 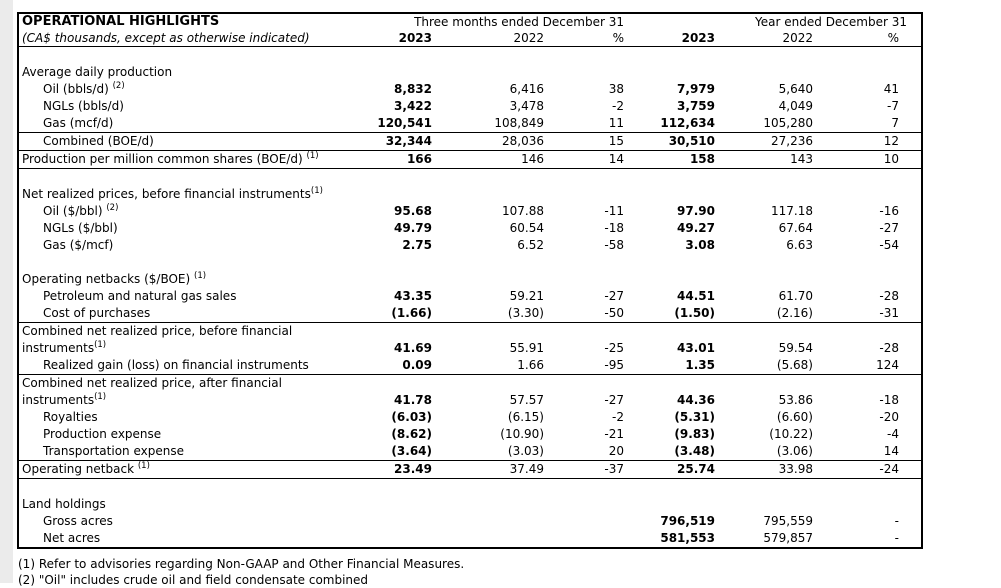 I want to click on value-cell: 43.01, so click(x=696, y=348).